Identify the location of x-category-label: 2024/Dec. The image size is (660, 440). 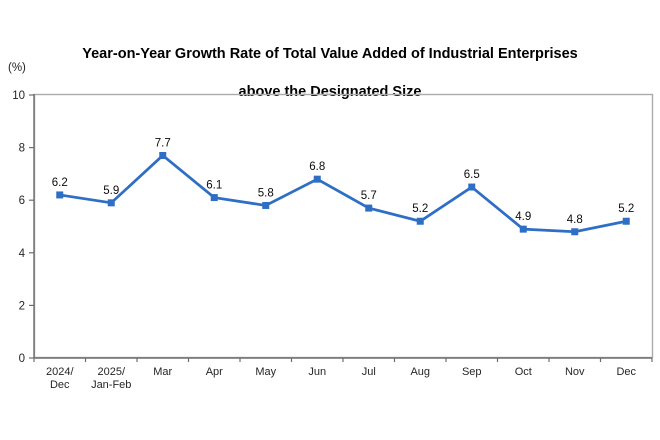
(60, 378).